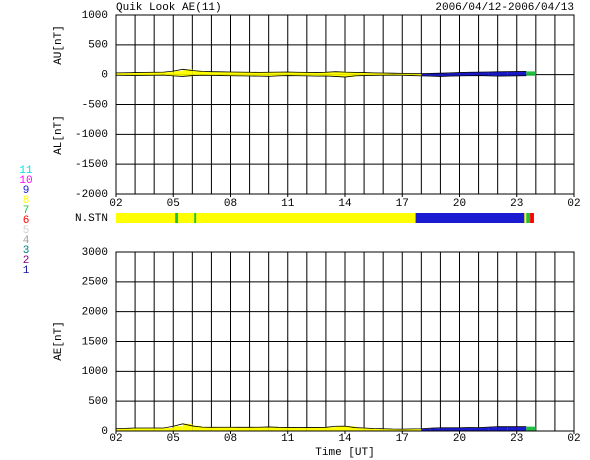  What do you see at coordinates (91, 219) in the screenshot?
I see `station-label: N.STN` at bounding box center [91, 219].